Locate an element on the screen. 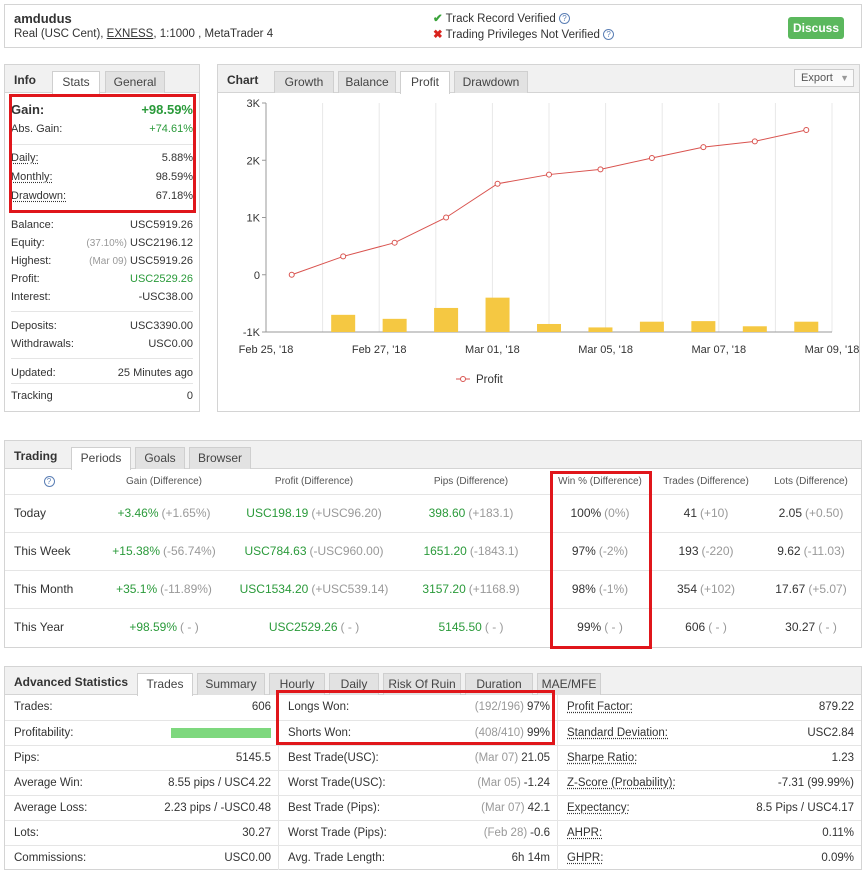 The width and height of the screenshot is (866, 876). tab-drawdown: Drawdown is located at coordinates (491, 82).